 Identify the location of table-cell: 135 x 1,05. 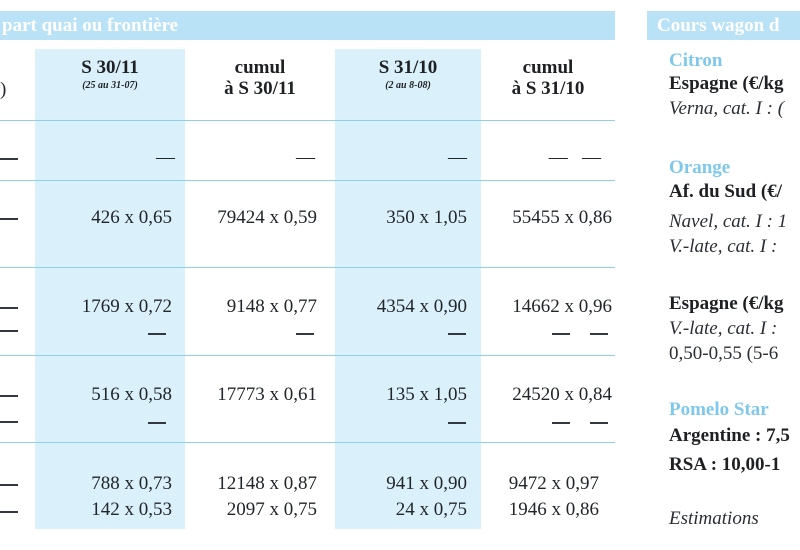
(426, 394).